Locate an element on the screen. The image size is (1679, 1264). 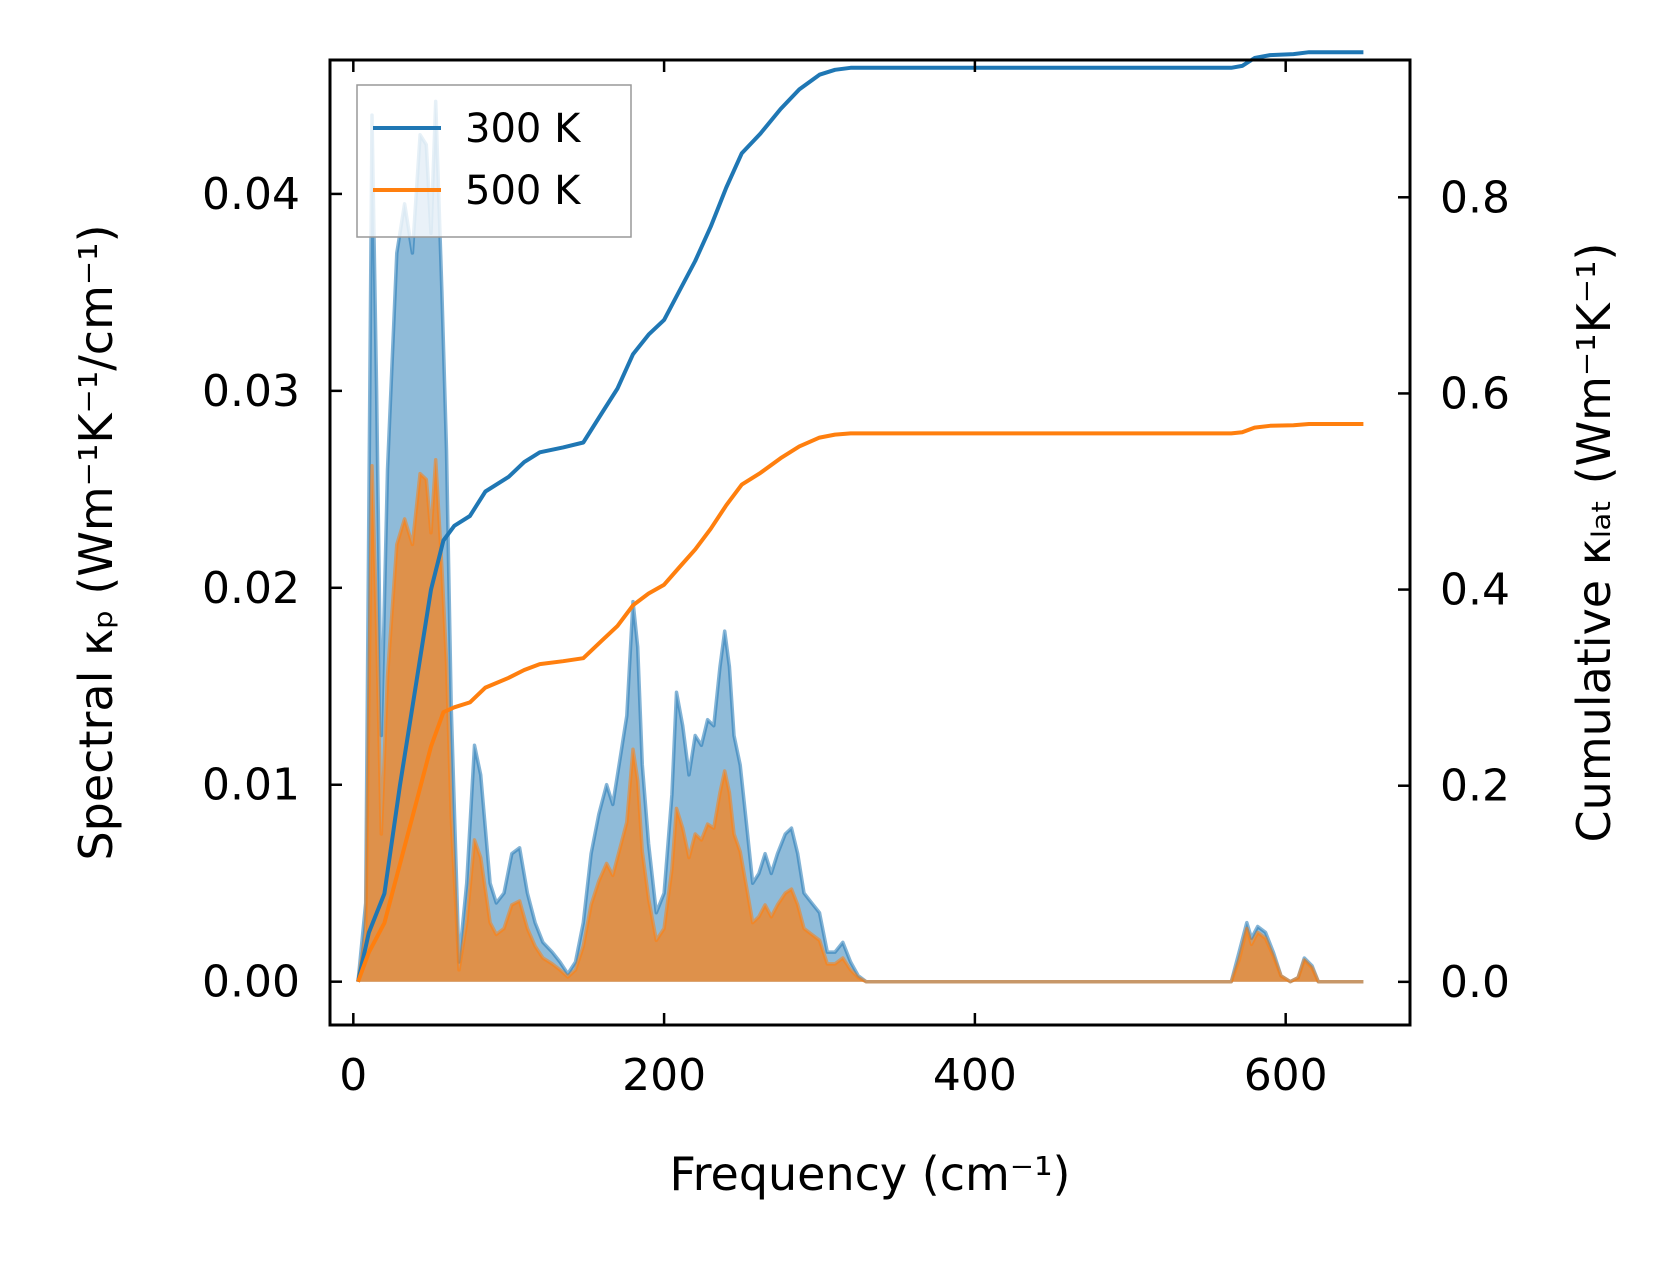
y-right-tick-label: 0.8 is located at coordinates (1475, 197).